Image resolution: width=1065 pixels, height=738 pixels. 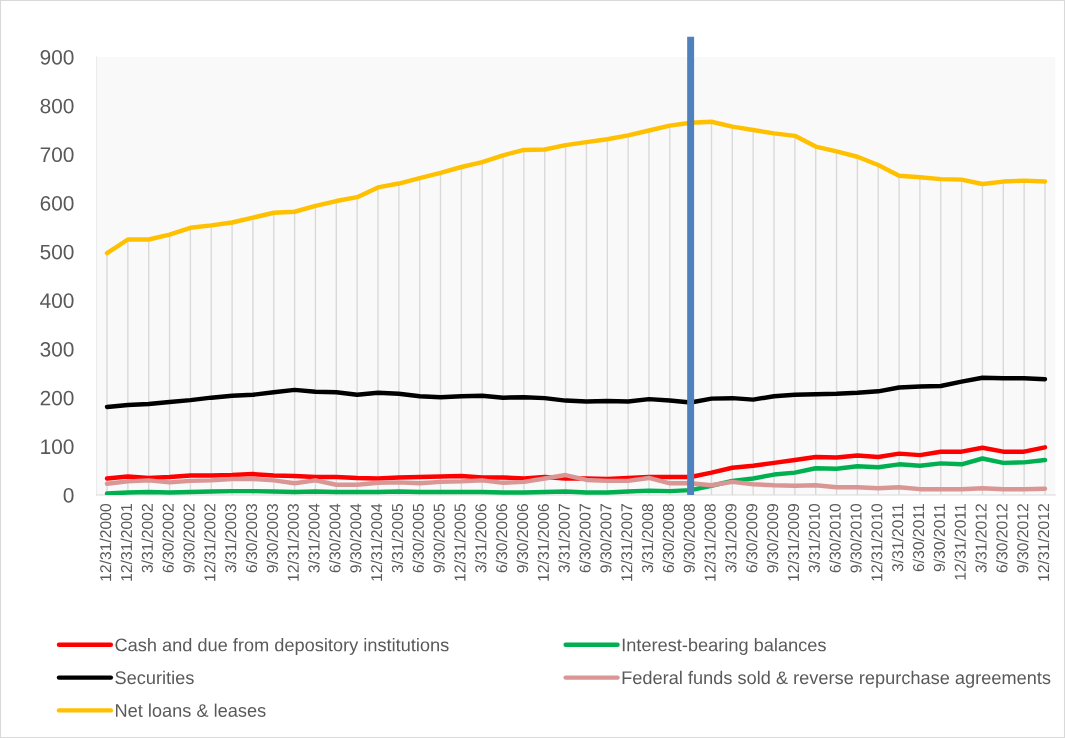 What do you see at coordinates (480, 538) in the screenshot?
I see `x-tick-label: 3/31/2006` at bounding box center [480, 538].